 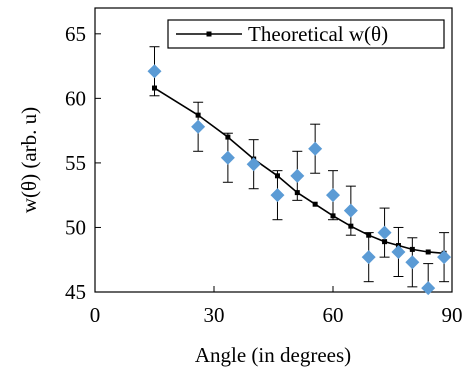 I want to click on legend-label: Theoretical w(θ), so click(x=318, y=34).